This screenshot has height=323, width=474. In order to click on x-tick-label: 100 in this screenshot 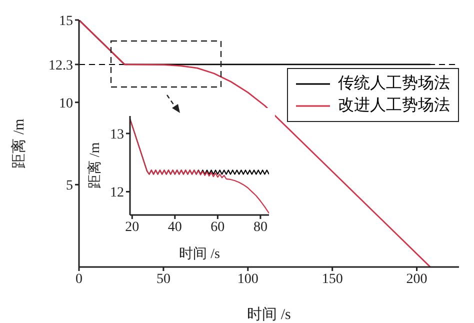, I will do `click(247, 279)`.